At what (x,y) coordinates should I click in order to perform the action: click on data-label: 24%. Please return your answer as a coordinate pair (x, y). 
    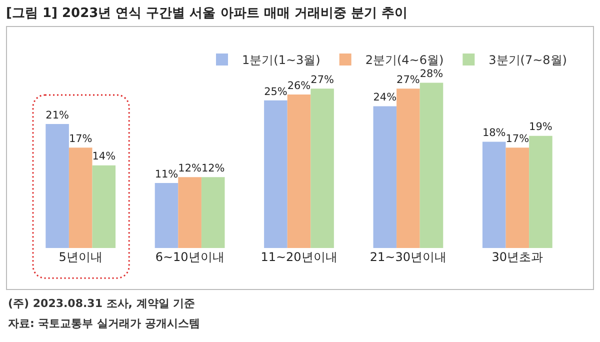
    Looking at the image, I should click on (385, 98).